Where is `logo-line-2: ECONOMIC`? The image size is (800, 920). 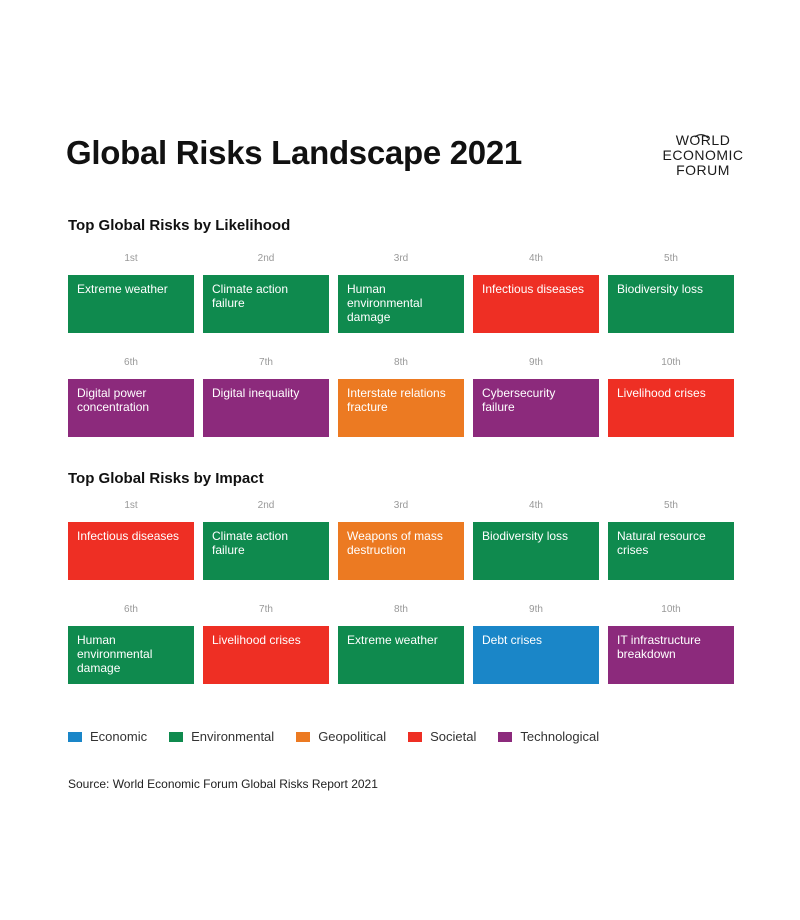
logo-line-2: ECONOMIC is located at coordinates (703, 155).